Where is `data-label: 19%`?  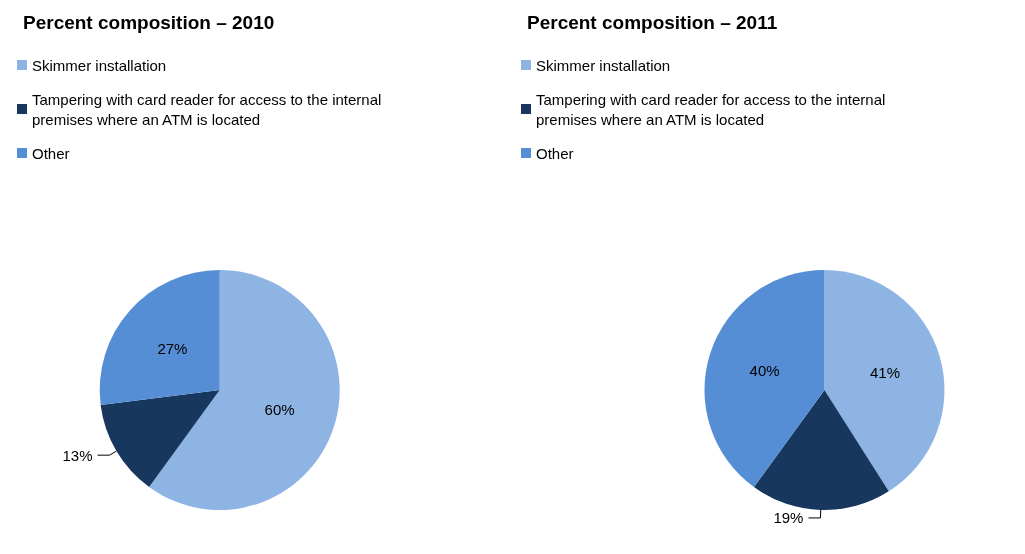 data-label: 19% is located at coordinates (788, 518).